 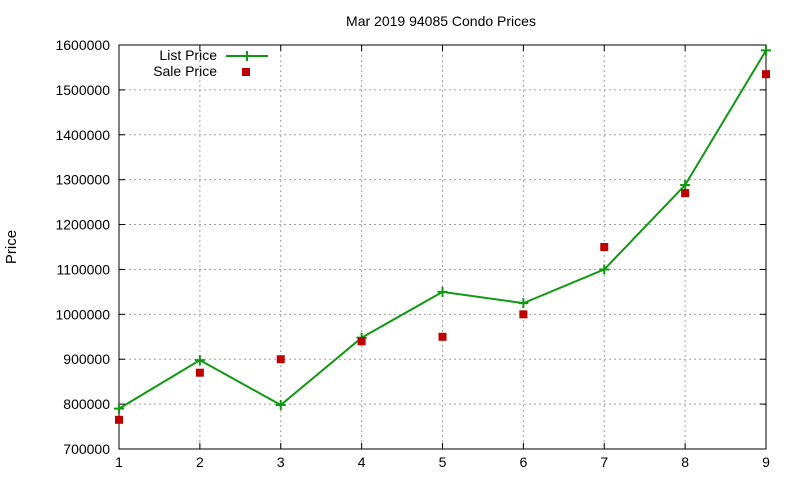 I want to click on legend-label-list-price: List Price, so click(x=188, y=55).